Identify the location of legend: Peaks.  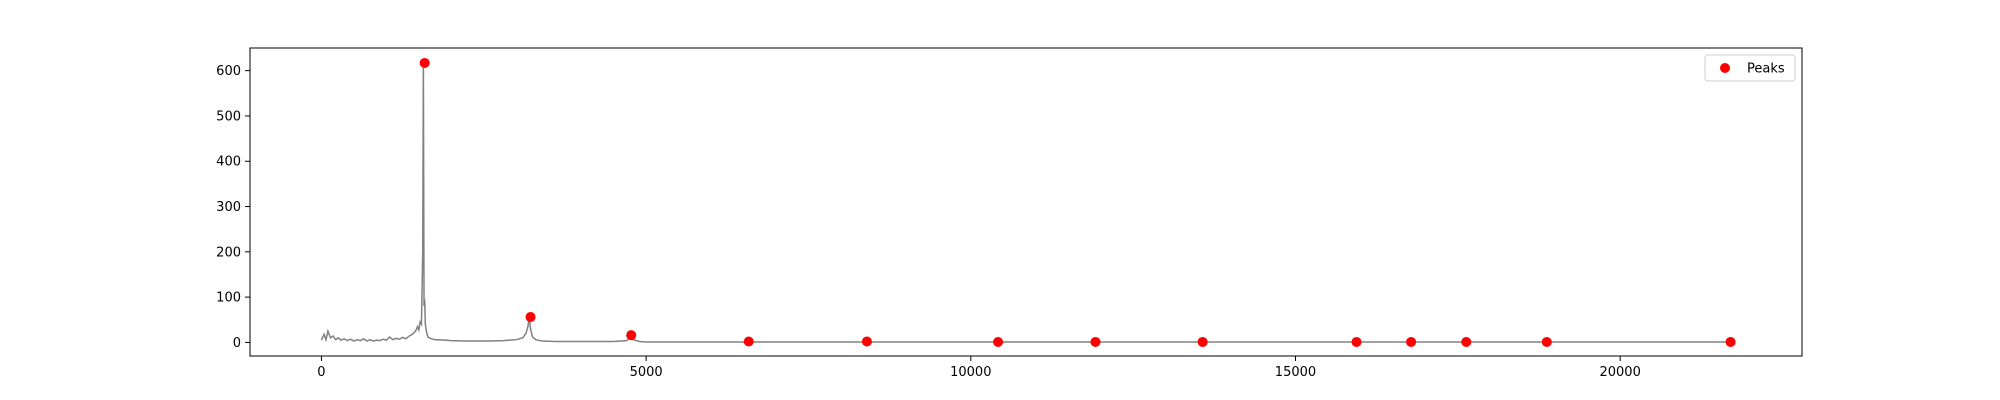
(1750, 68).